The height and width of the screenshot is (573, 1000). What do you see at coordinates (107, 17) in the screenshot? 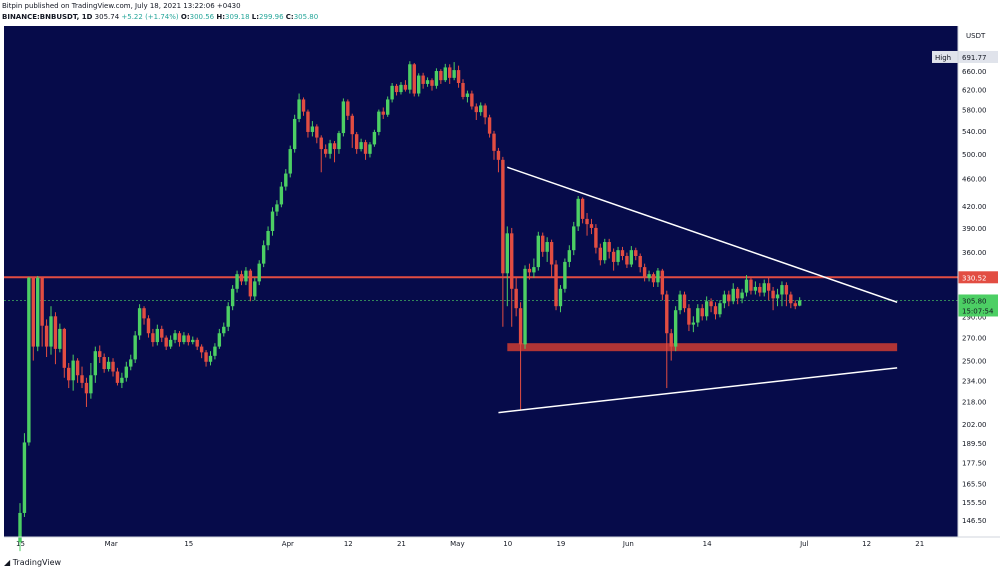
I see `last-price: 305.74` at bounding box center [107, 17].